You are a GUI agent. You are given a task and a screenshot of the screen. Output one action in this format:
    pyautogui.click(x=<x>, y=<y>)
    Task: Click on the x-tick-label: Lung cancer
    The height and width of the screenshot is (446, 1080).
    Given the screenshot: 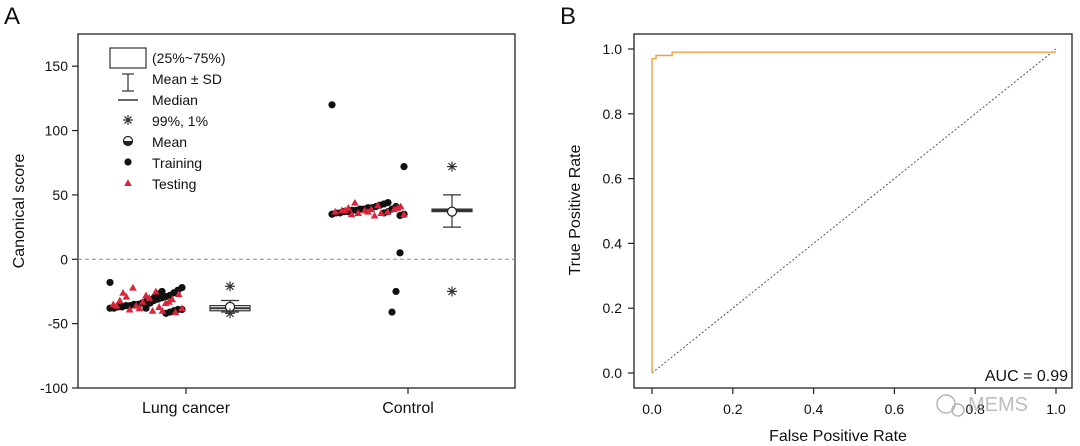 What is the action you would take?
    pyautogui.click(x=186, y=408)
    